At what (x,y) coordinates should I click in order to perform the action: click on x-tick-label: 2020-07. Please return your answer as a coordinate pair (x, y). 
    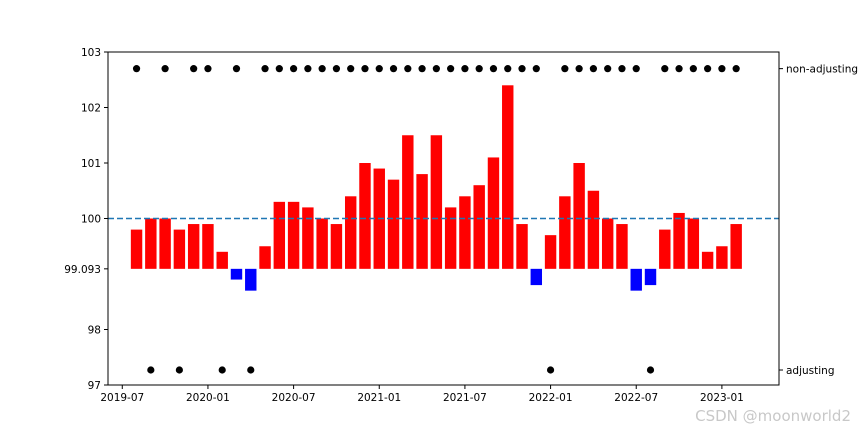
    Looking at the image, I should click on (294, 398).